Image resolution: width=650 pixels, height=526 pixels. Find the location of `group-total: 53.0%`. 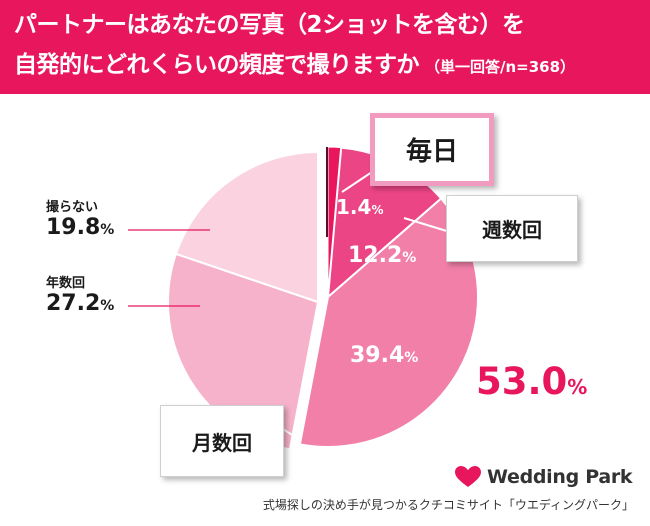

group-total: 53.0% is located at coordinates (531, 381).